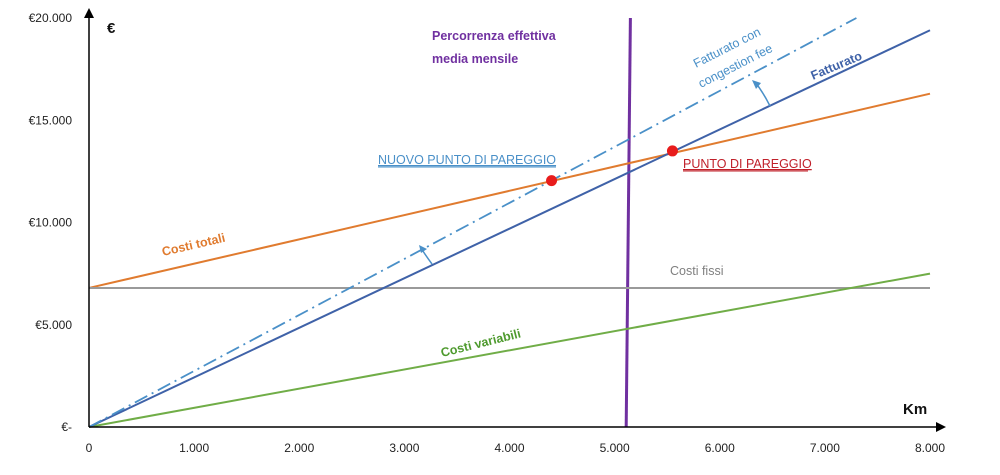 The width and height of the screenshot is (1000, 475). I want to click on vertical-line-label-1: Percorrenza effettiva, so click(494, 36).